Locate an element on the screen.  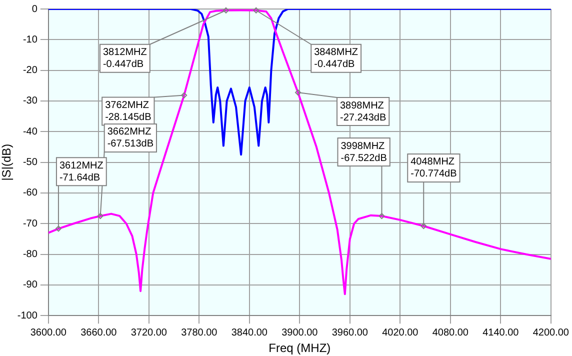
y-tick-label: -50 is located at coordinates (30, 162).